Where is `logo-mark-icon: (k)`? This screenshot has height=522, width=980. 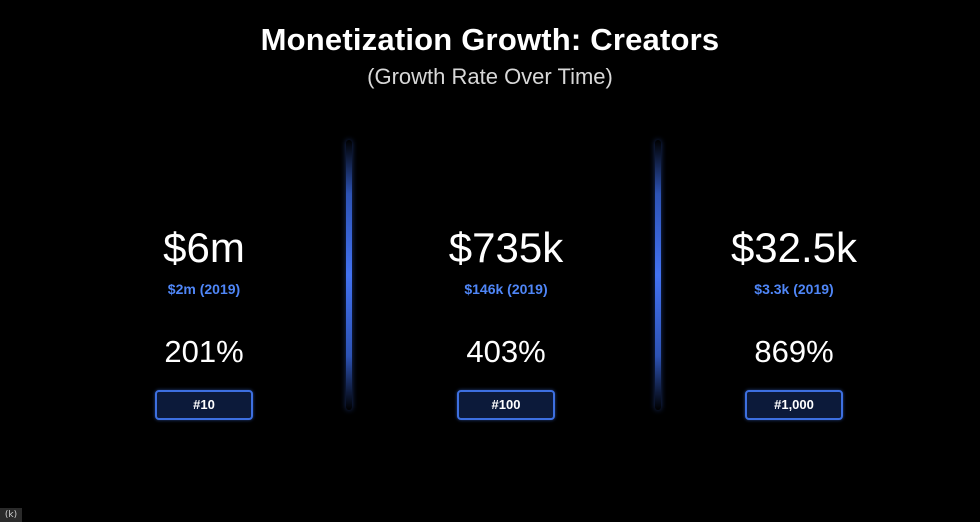 logo-mark-icon: (k) is located at coordinates (11, 515).